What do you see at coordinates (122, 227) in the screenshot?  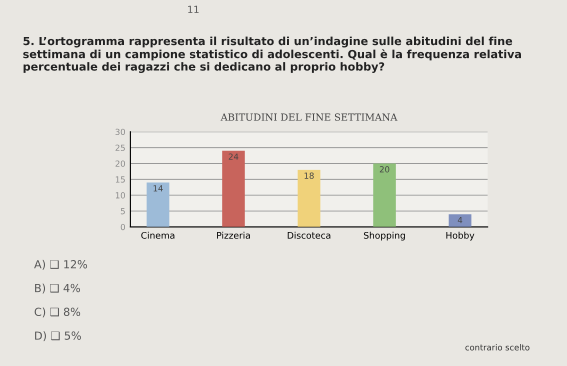 I see `y-tick-label: 0` at bounding box center [122, 227].